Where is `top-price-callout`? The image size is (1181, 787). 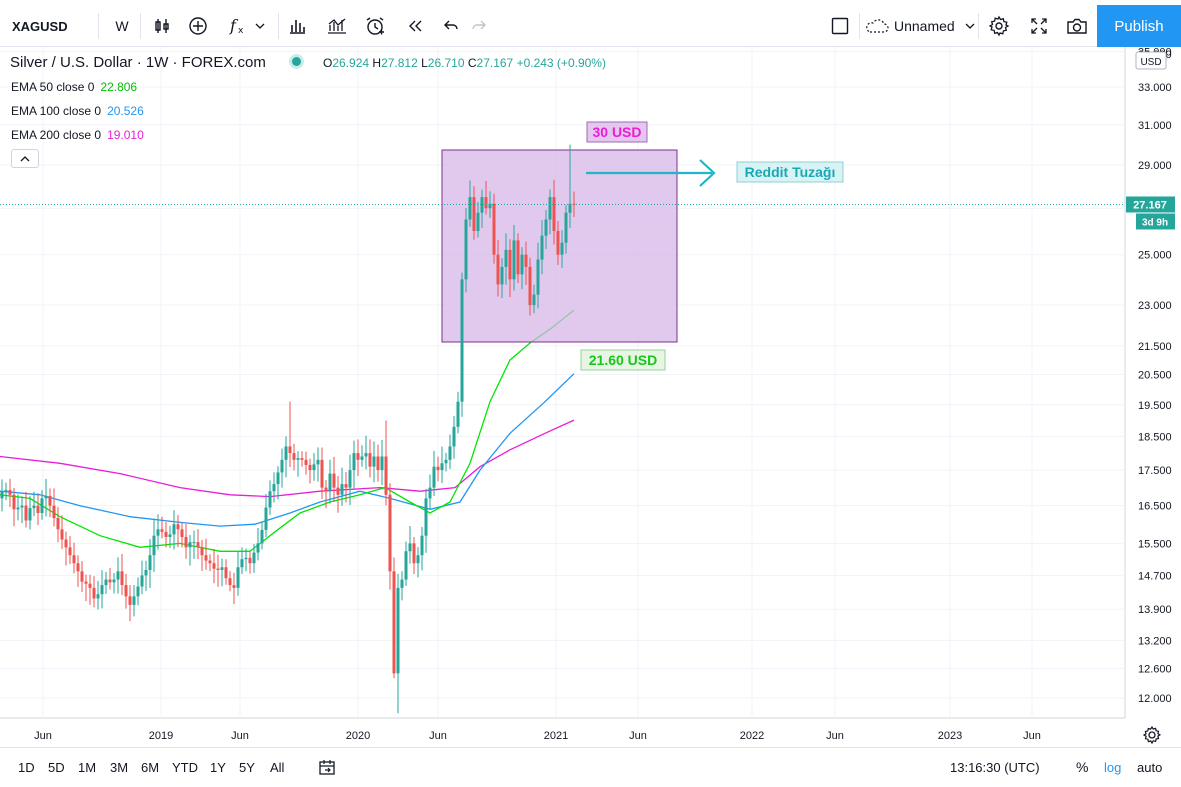
top-price-callout is located at coordinates (617, 132).